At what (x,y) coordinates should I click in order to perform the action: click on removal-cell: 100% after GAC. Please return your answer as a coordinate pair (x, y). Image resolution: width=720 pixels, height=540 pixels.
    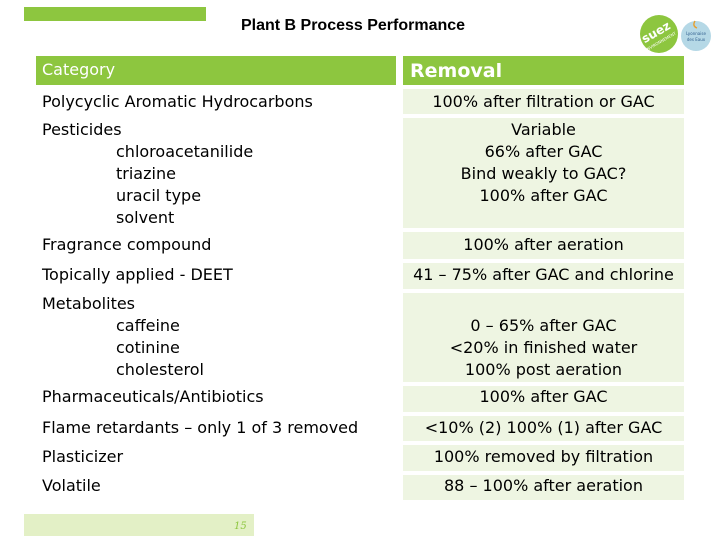
    Looking at the image, I should click on (543, 397).